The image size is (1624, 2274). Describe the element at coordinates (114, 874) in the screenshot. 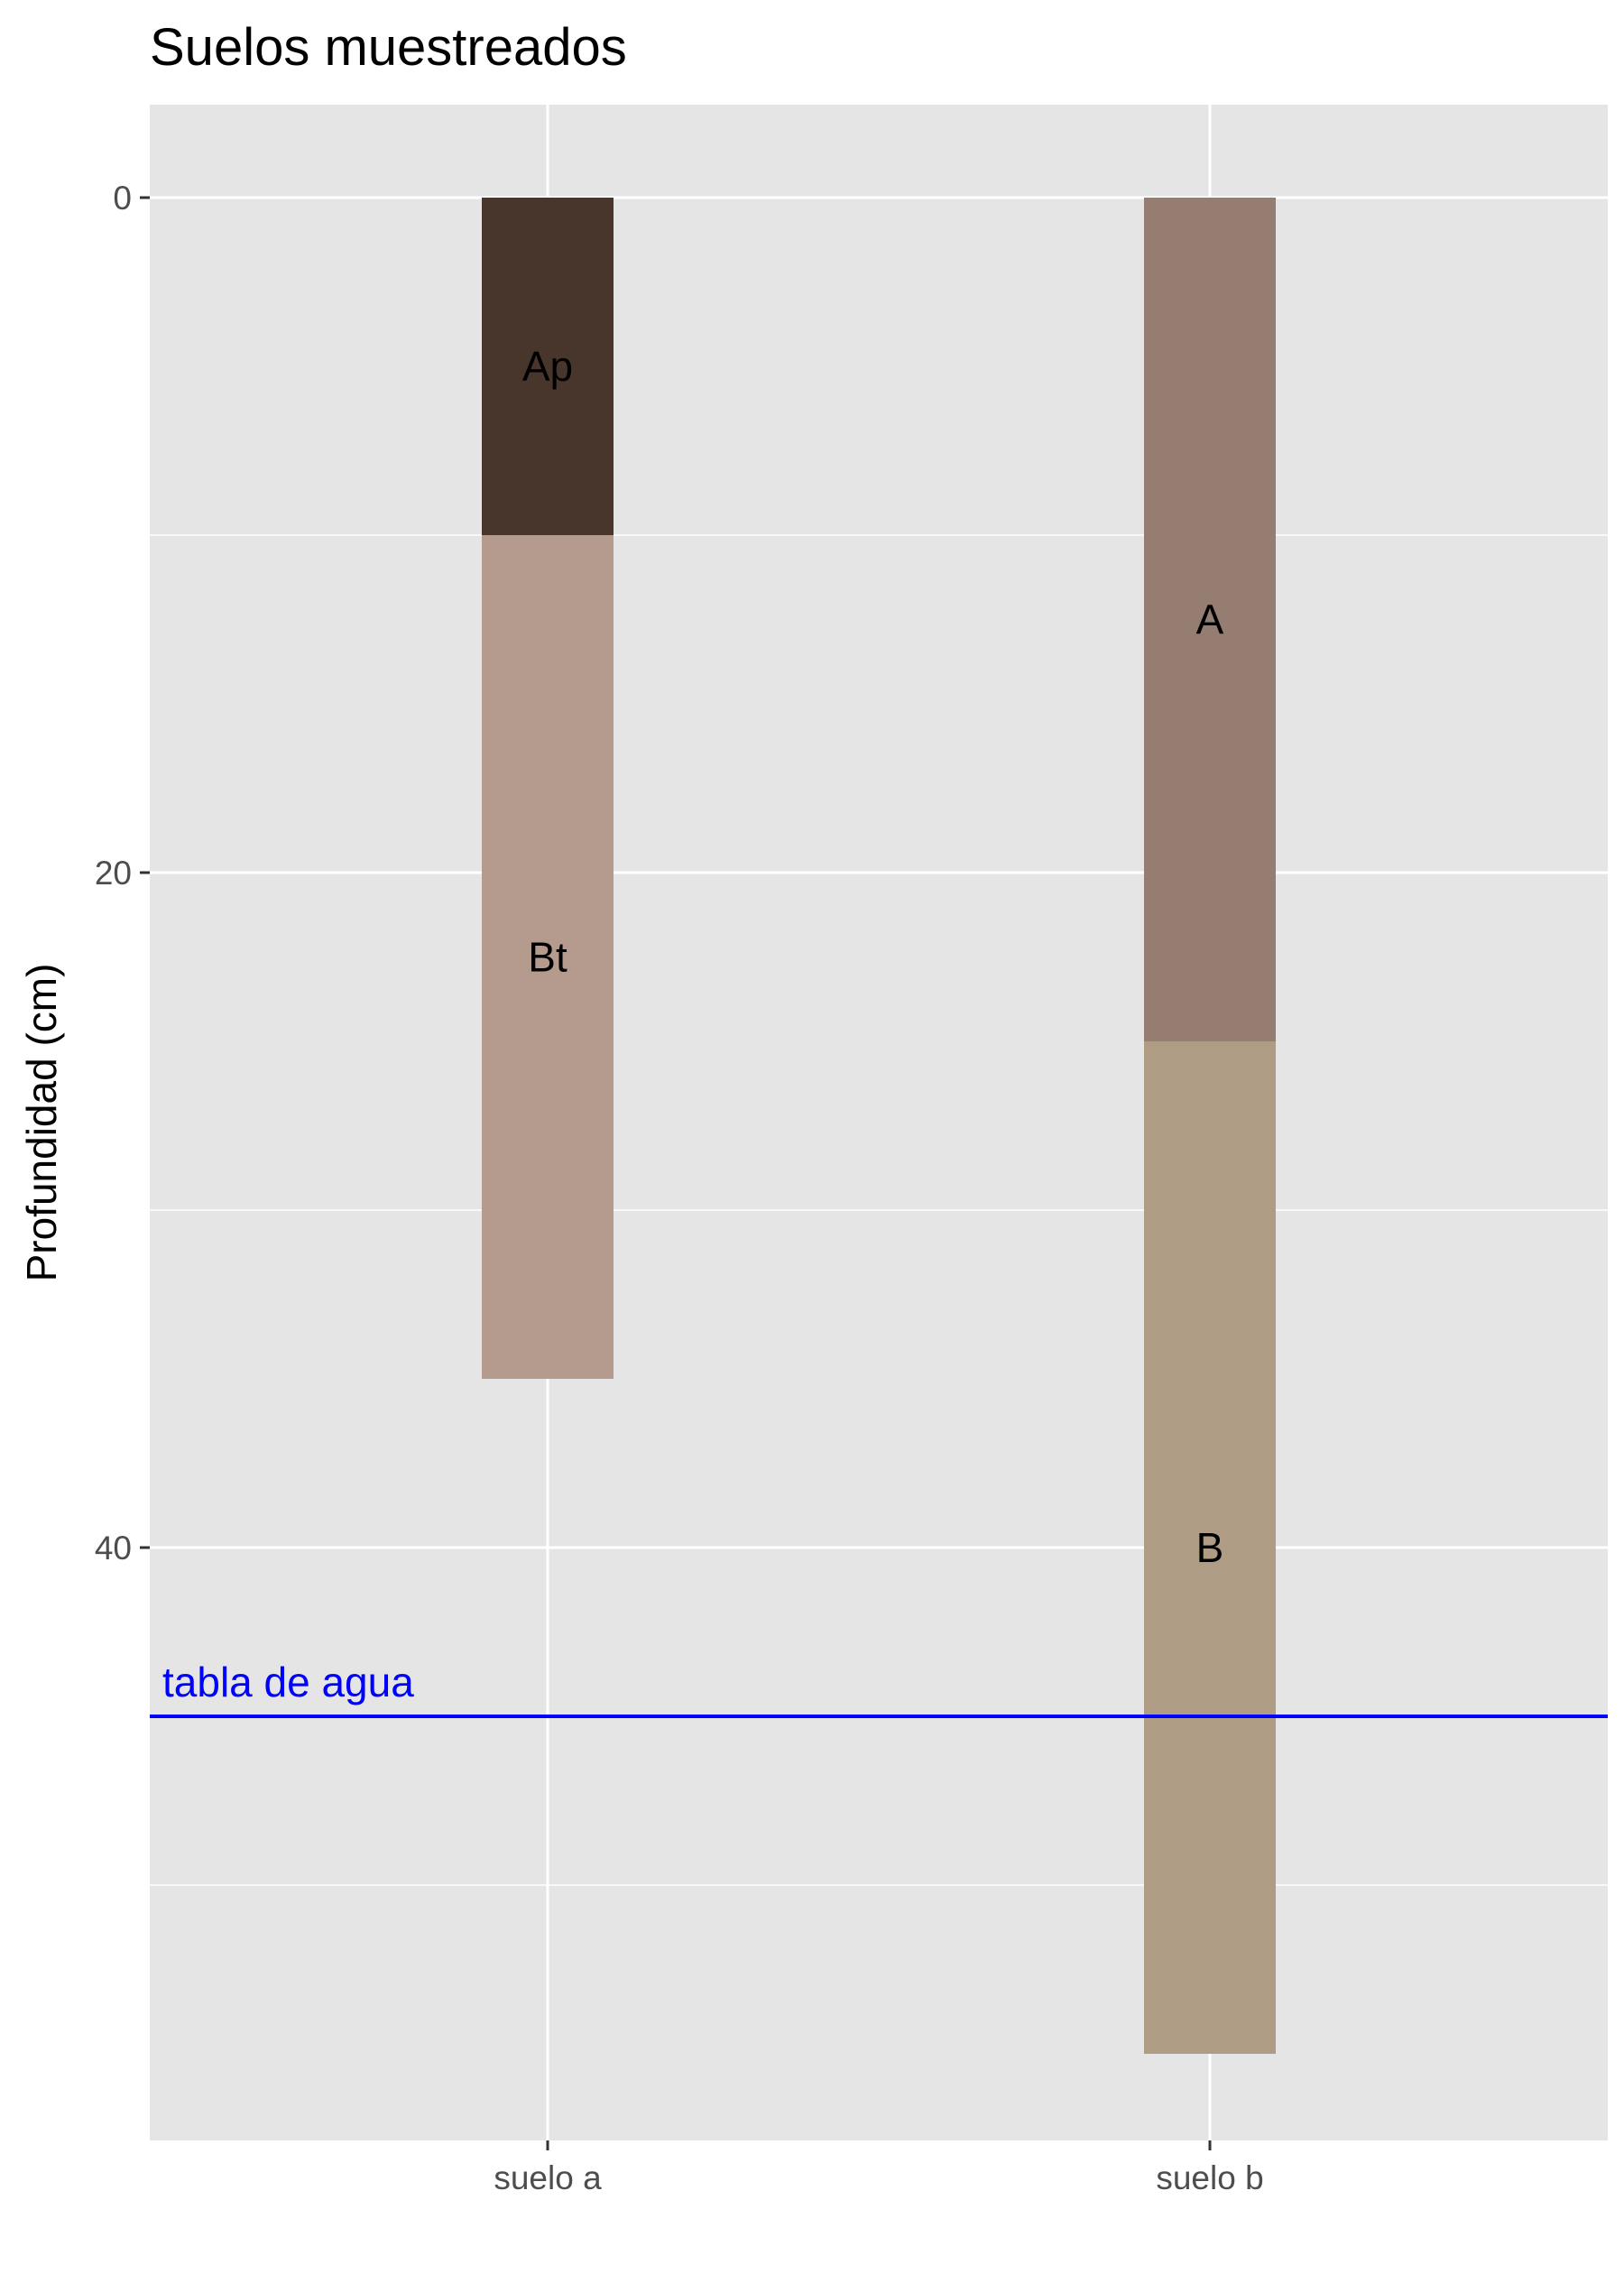

I see `y-tick-label: 20` at that location.